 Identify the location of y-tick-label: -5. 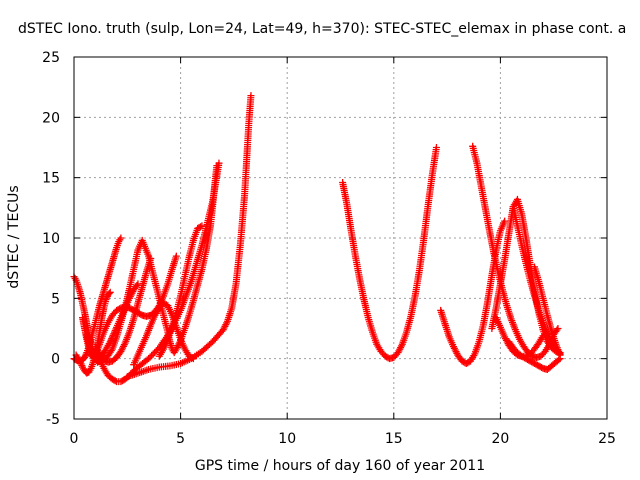
(53, 420).